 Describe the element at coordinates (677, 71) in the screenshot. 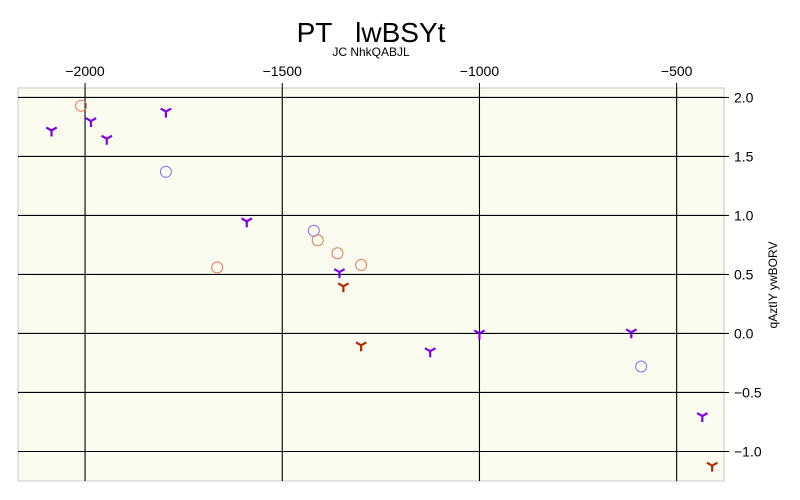

I see `x-tick-label: −500` at that location.